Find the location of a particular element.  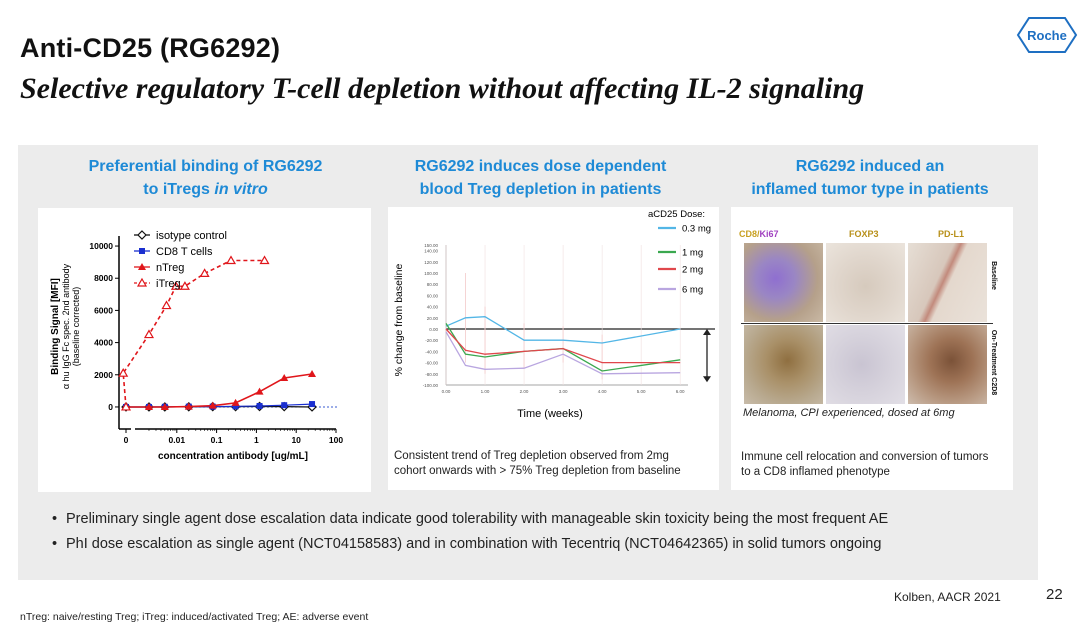

y-tick-label: 120.00 is located at coordinates (431, 262).